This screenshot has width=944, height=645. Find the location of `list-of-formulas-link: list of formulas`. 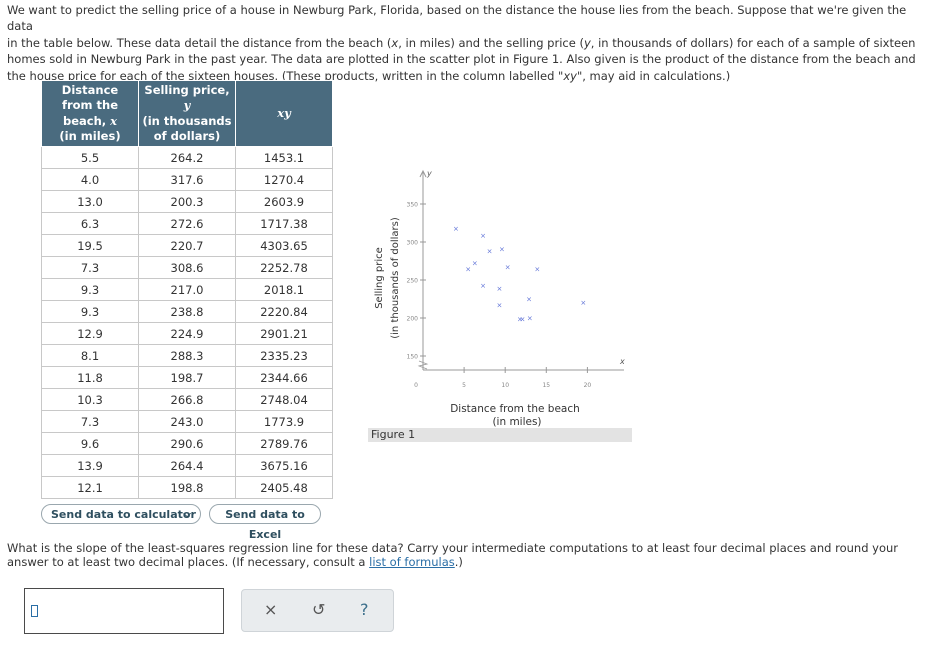

list-of-formulas-link: list of formulas is located at coordinates (412, 561).